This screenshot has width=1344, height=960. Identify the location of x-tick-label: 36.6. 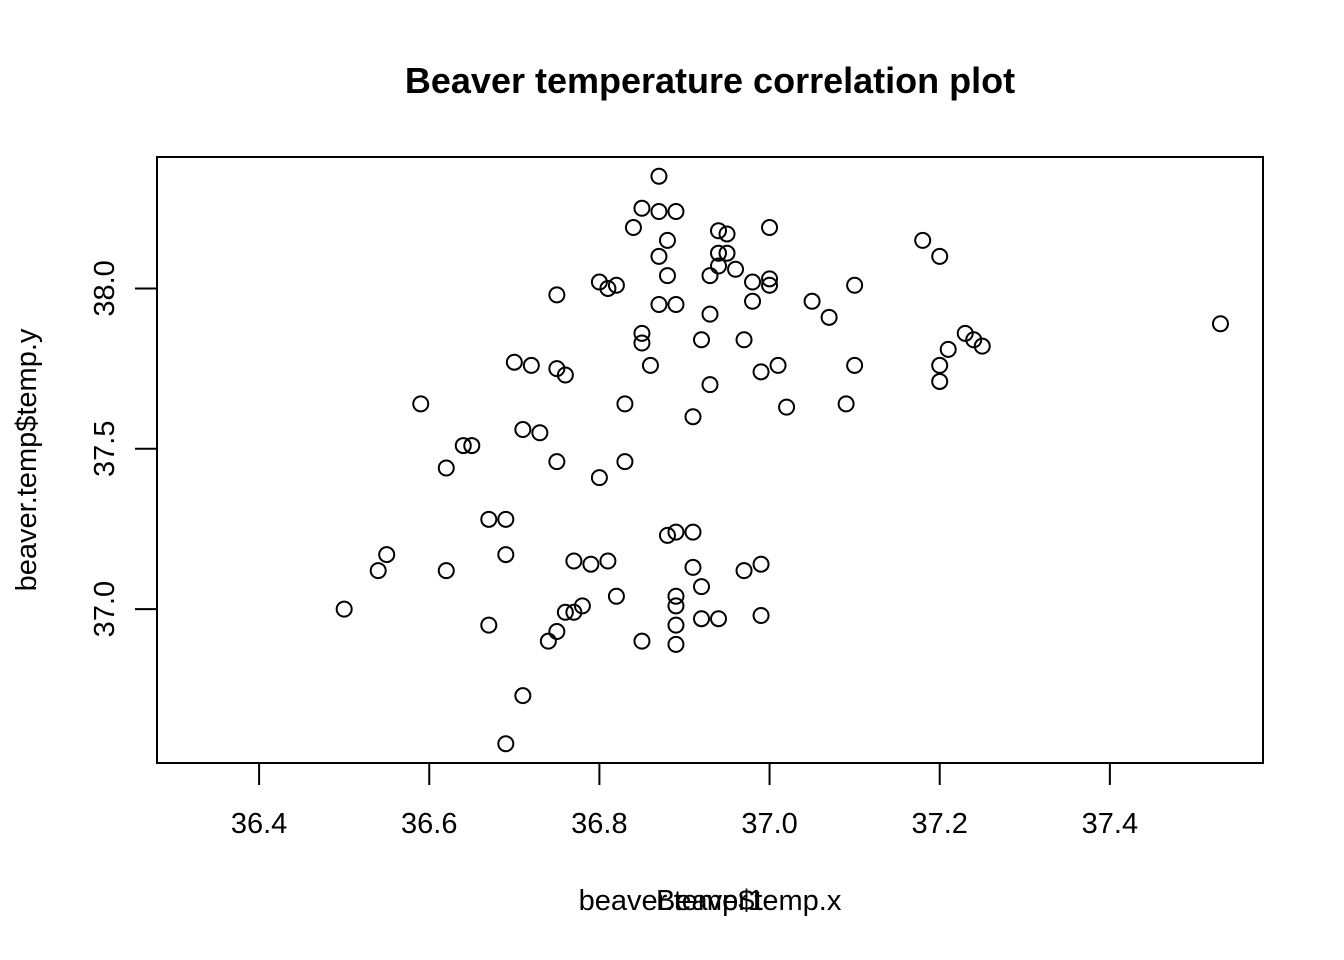
(429, 824).